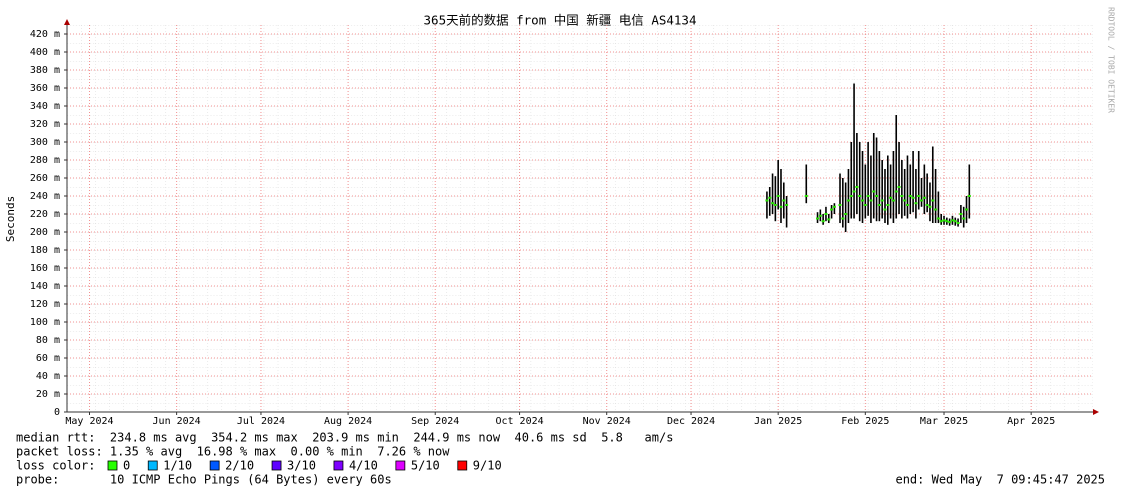  I want to click on watermark: RRDTOOL / TOBI OETIKER, so click(1111, 60).